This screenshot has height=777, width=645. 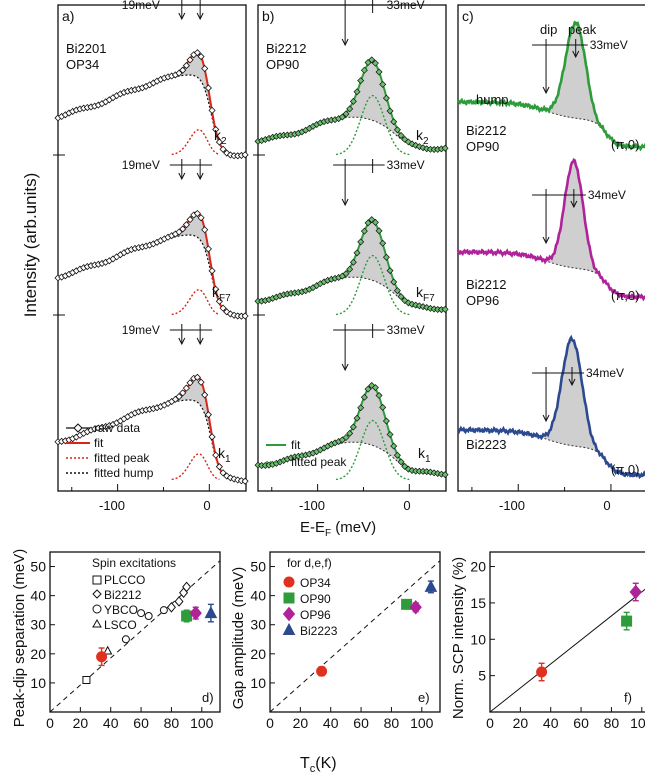 What do you see at coordinates (309, 563) in the screenshot?
I see `panel-e-legend-title: for d,e,f)` at bounding box center [309, 563].